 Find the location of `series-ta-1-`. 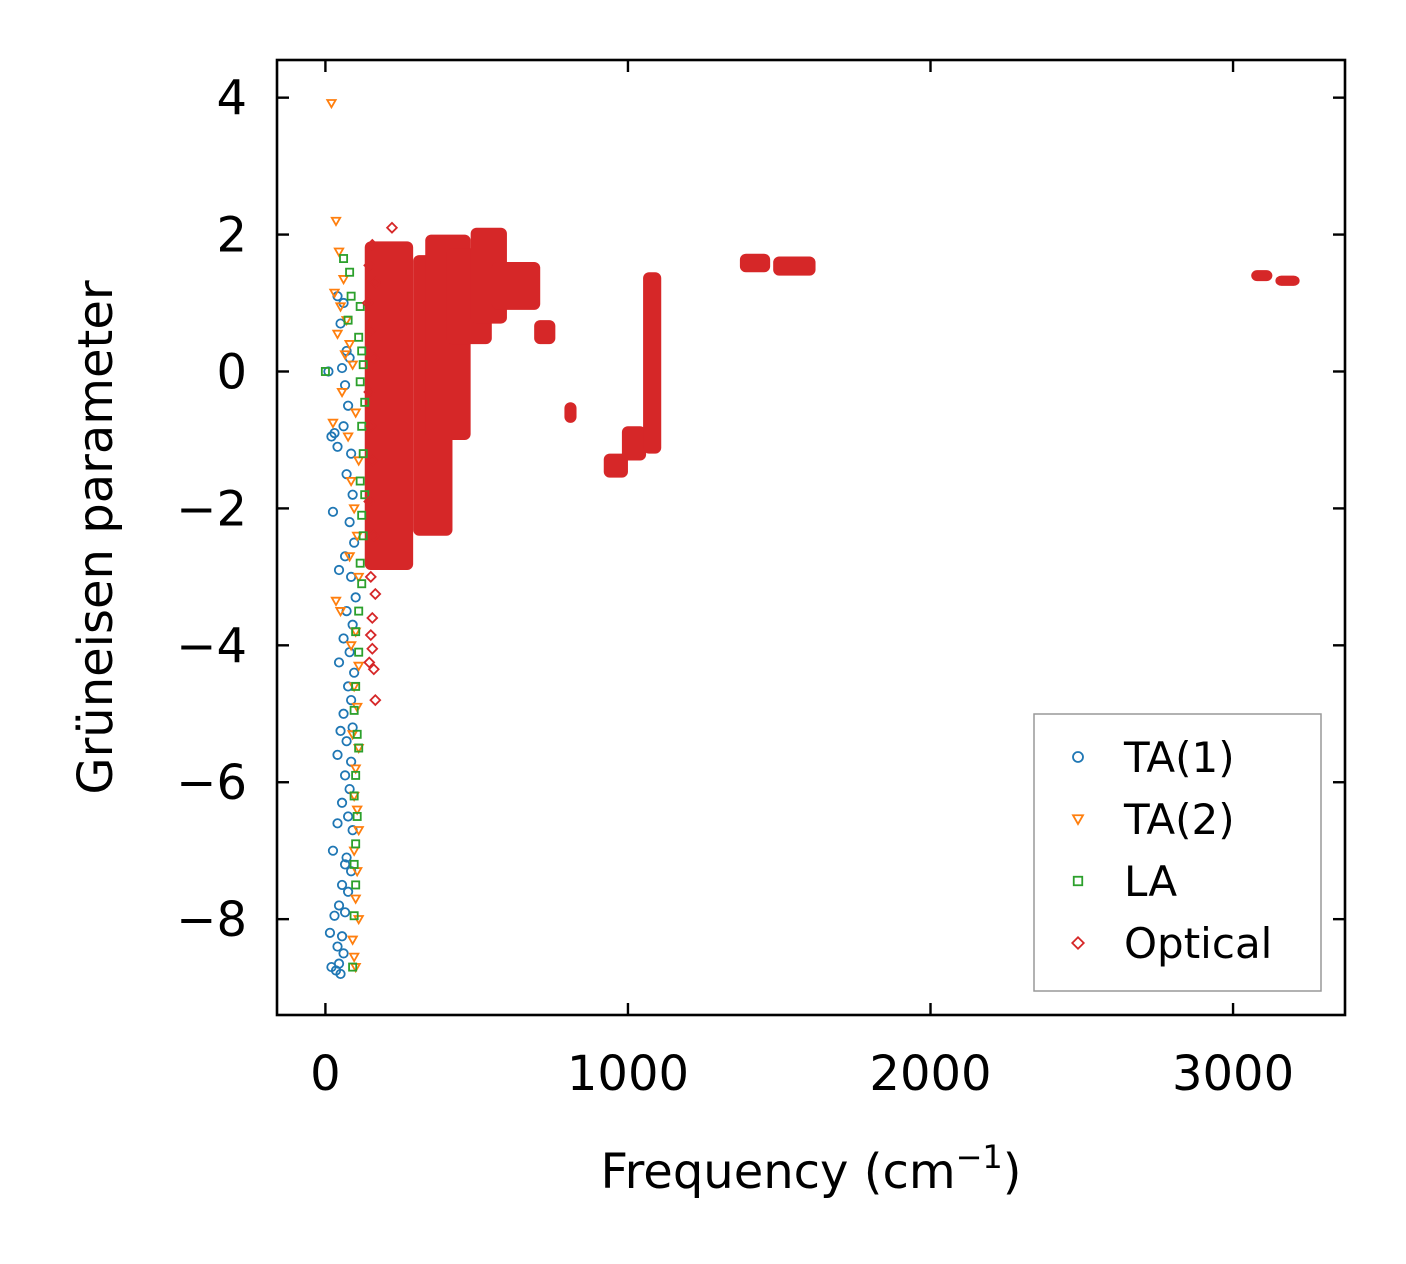

series-ta-1- is located at coordinates (342, 635).